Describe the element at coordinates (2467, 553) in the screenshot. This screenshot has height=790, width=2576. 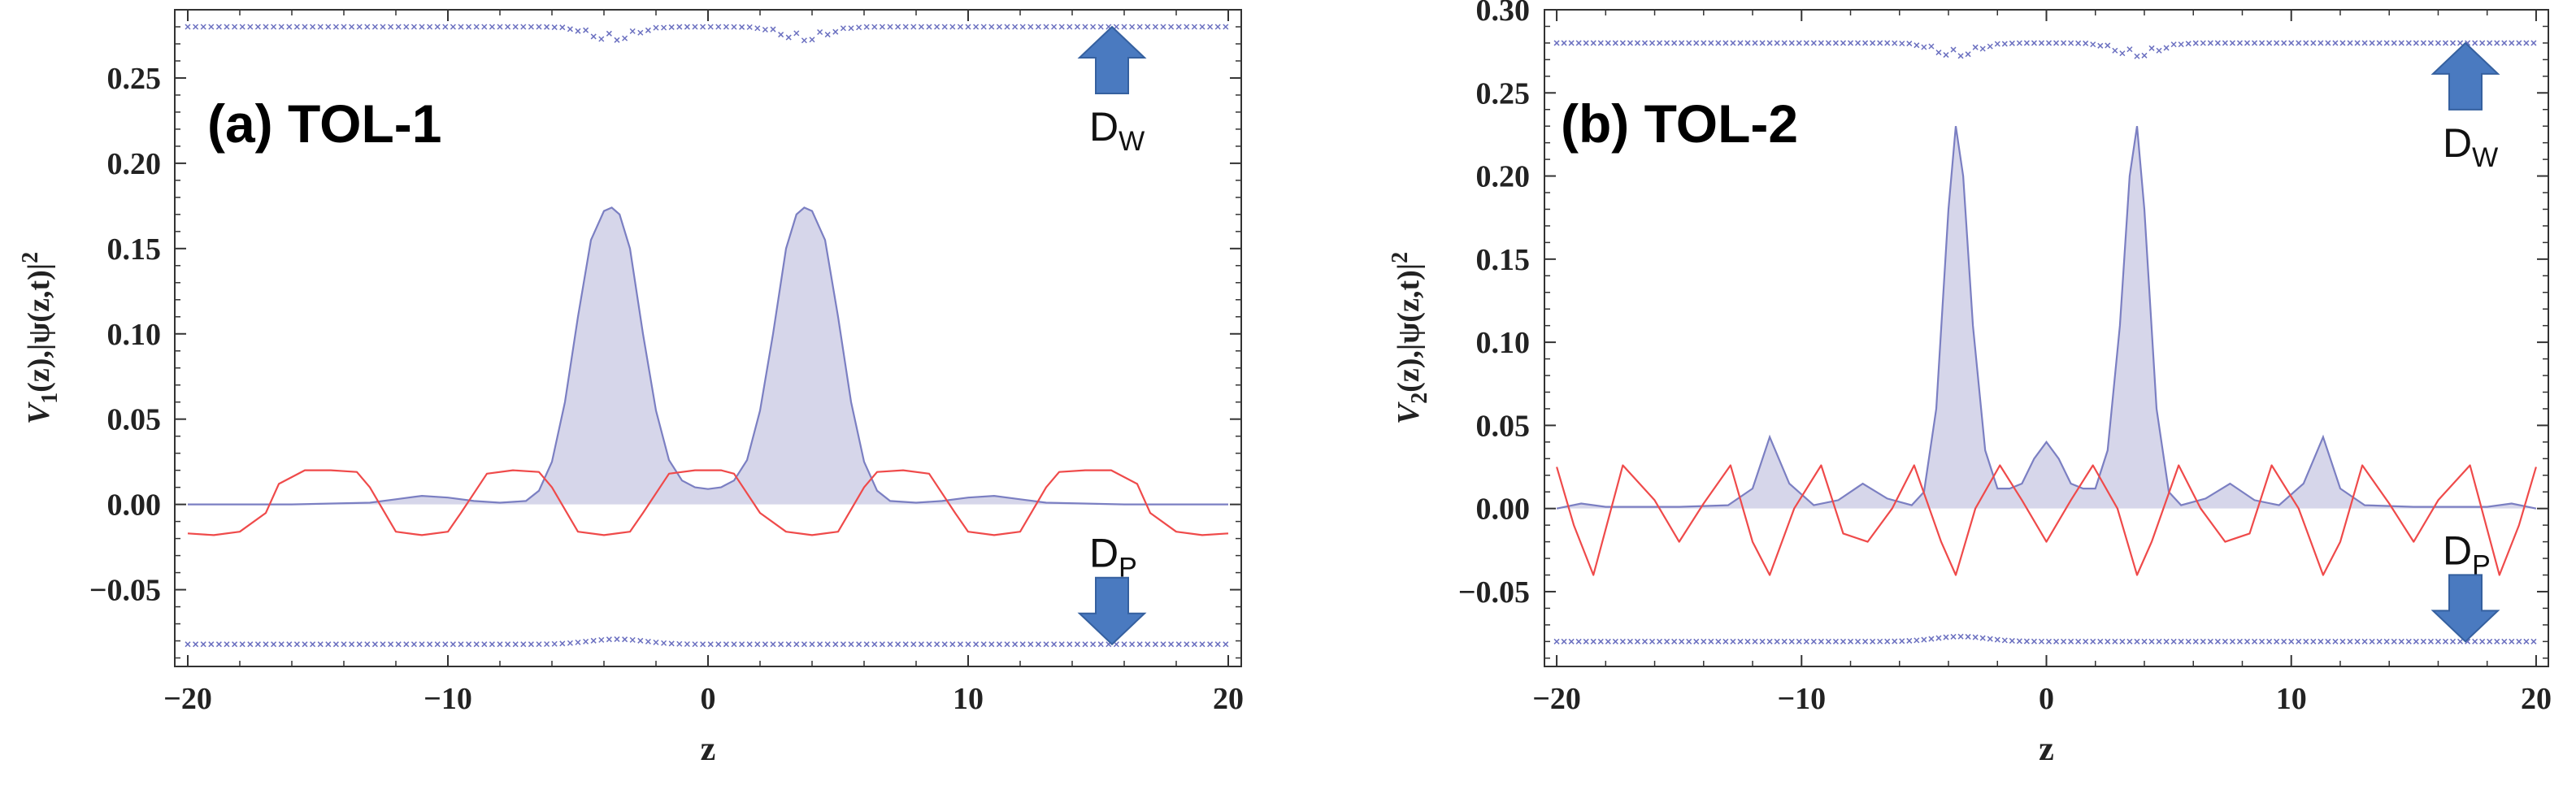
I see `dp-label: DP` at that location.